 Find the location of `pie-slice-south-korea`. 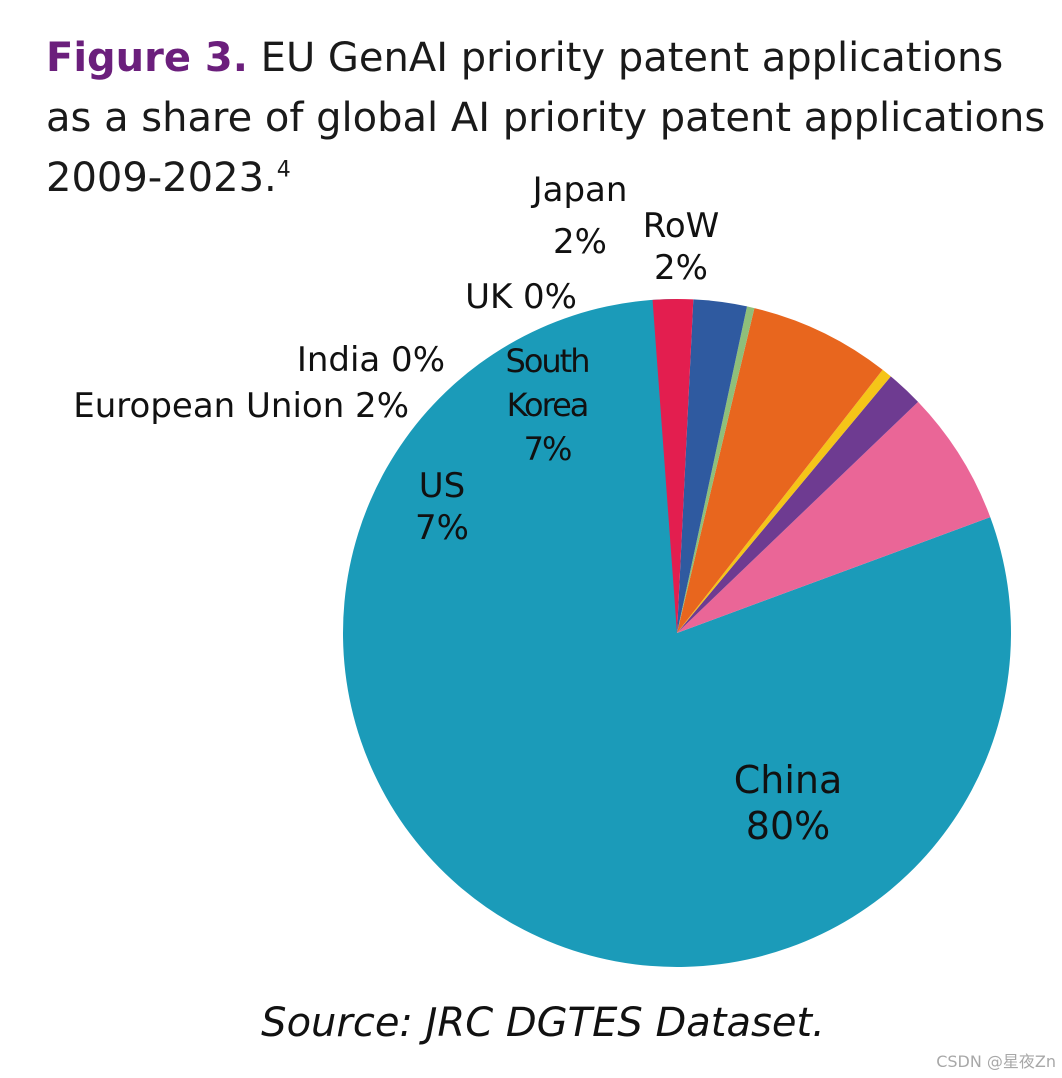

pie-slice-south-korea is located at coordinates (780, 470).